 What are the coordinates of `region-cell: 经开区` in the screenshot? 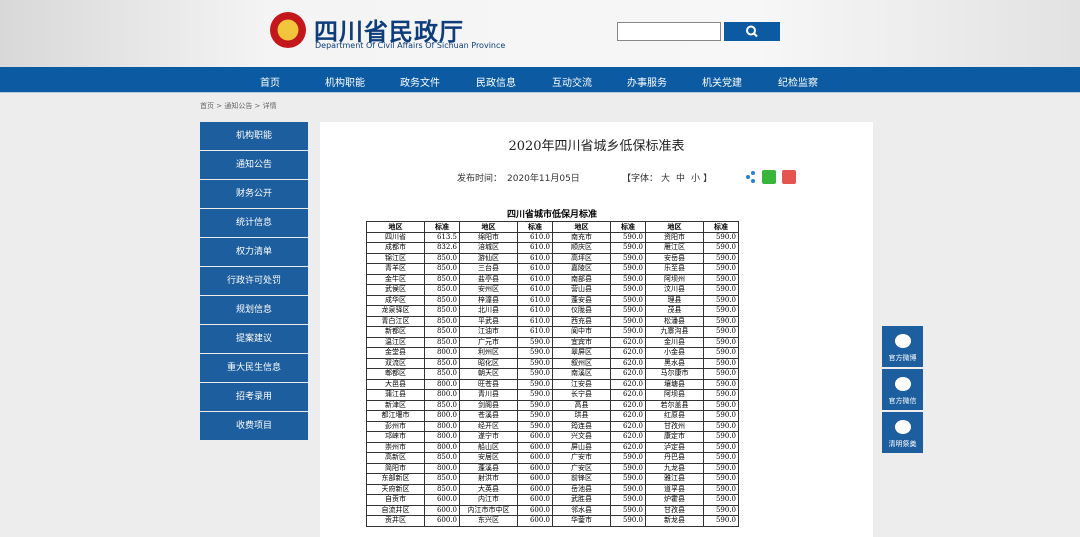 It's located at (488, 426).